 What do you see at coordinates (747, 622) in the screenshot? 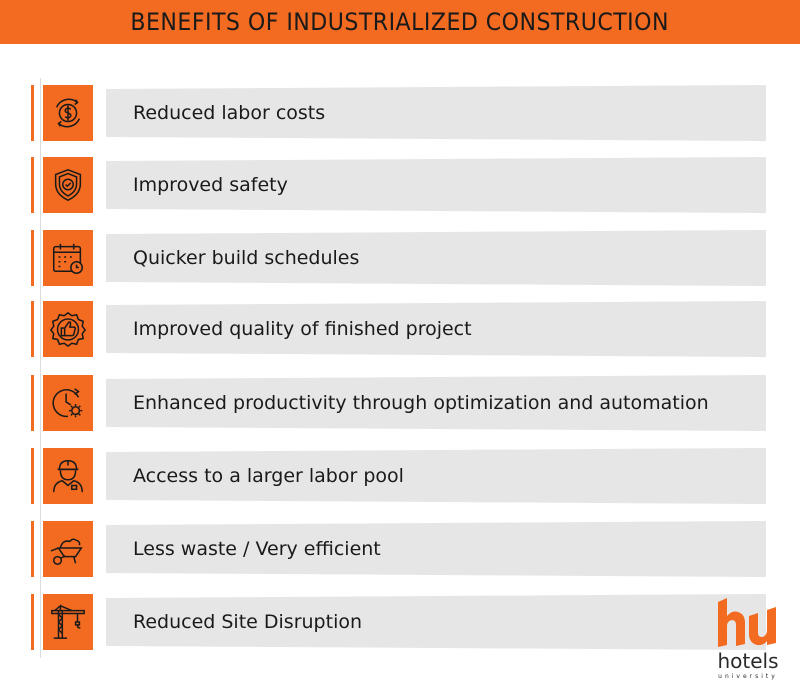
I see `hu-logo-mark` at bounding box center [747, 622].